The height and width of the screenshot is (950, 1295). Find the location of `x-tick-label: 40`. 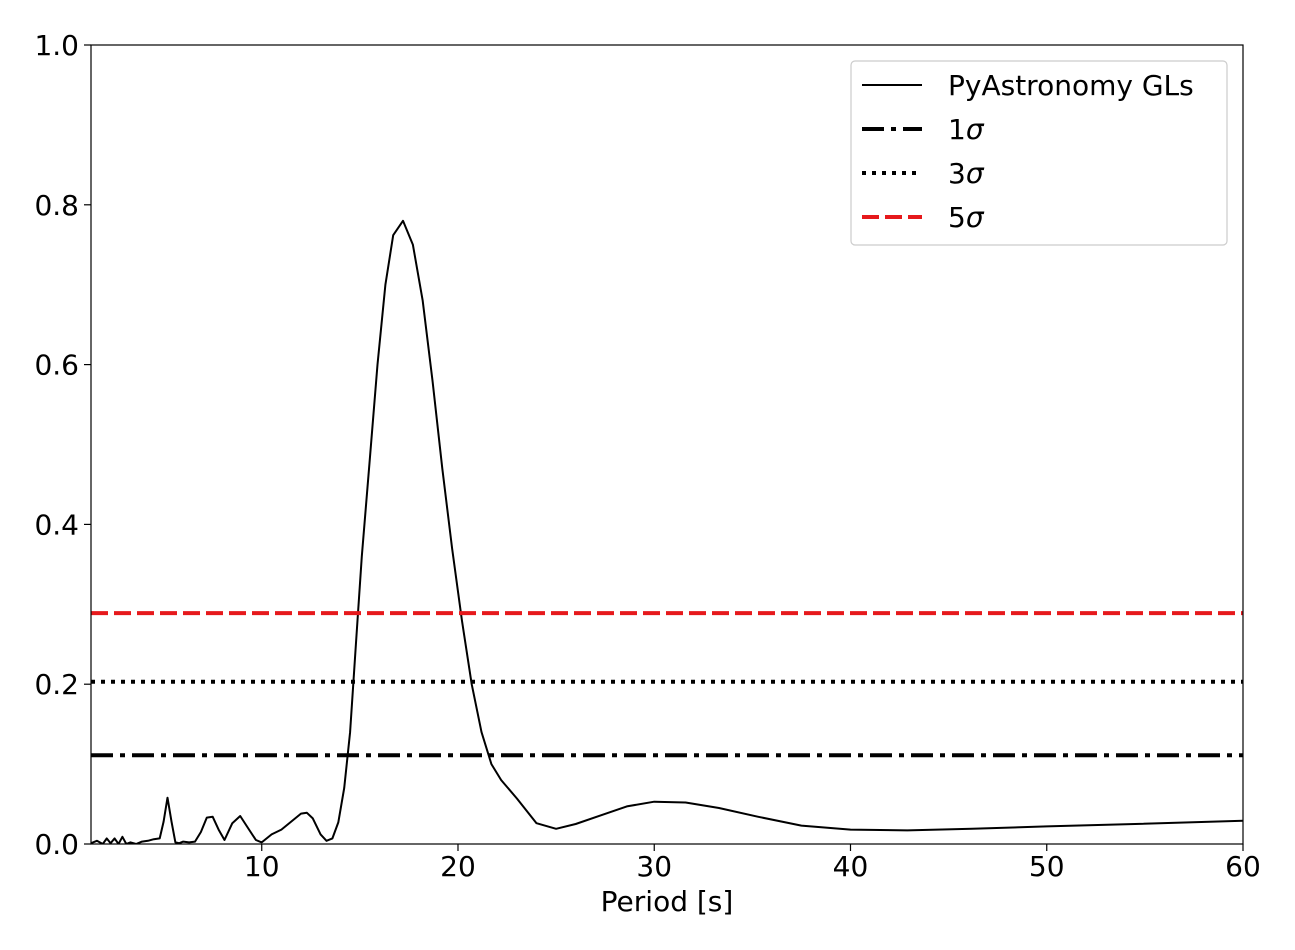

x-tick-label: 40 is located at coordinates (851, 866).